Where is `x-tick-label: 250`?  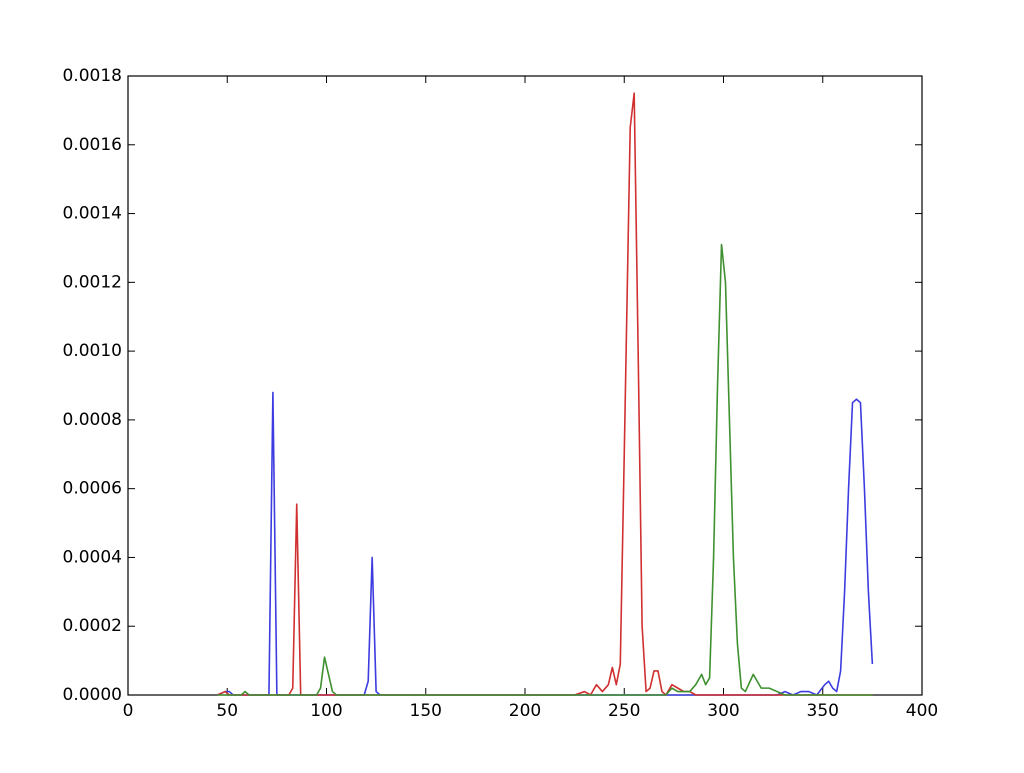
x-tick-label: 250 is located at coordinates (624, 711).